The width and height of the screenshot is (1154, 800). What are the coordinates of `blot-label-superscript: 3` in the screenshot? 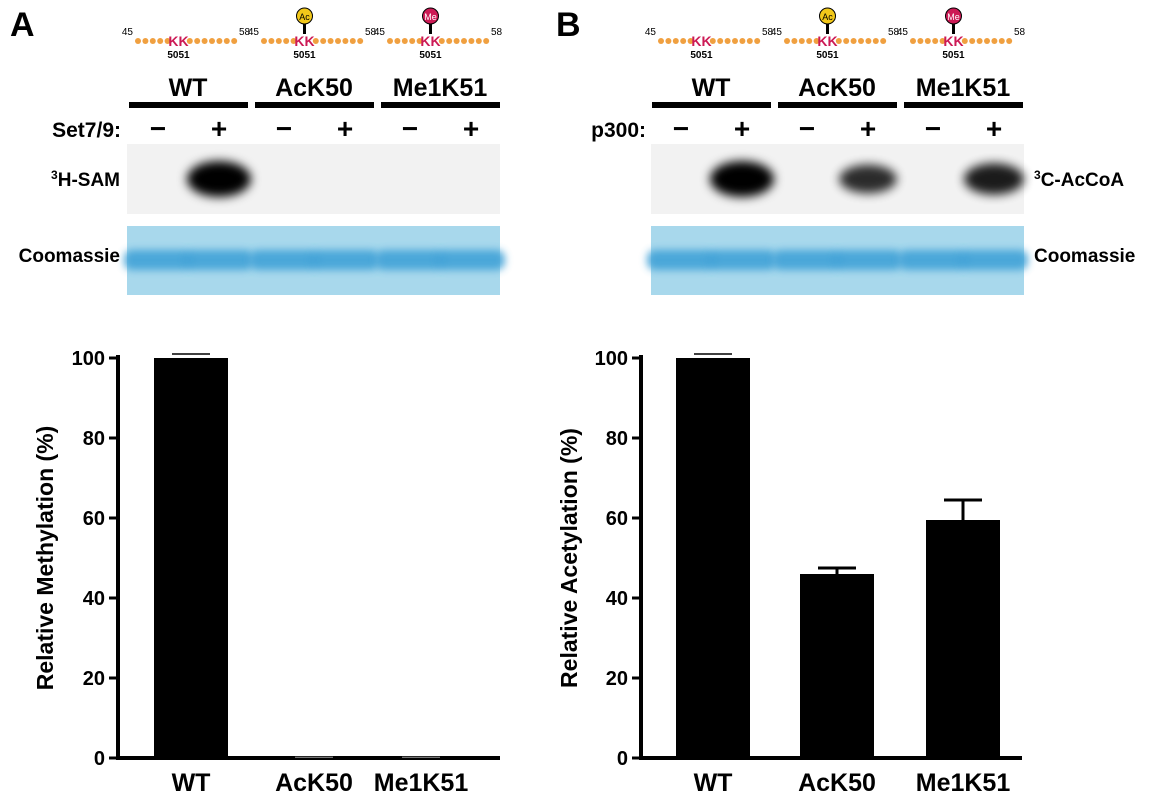 It's located at (1037, 175).